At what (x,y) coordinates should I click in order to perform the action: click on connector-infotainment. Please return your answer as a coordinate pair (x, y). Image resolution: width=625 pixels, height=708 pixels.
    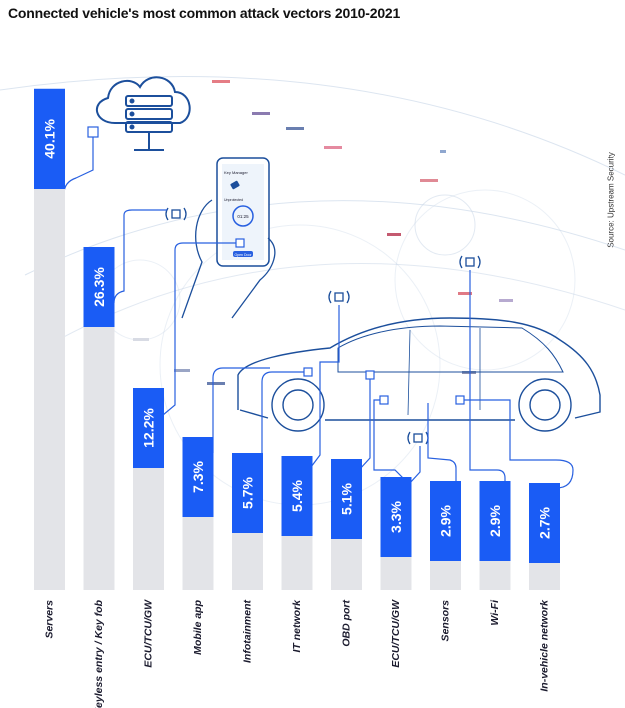
    Looking at the image, I should click on (284, 416).